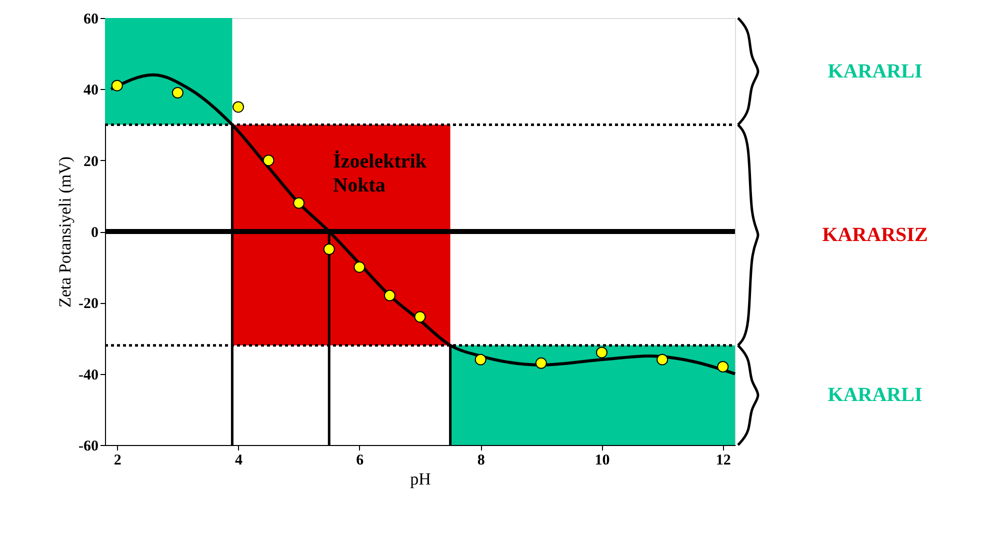 The width and height of the screenshot is (986, 540). Describe the element at coordinates (239, 460) in the screenshot. I see `x-tick-label: 4` at that location.